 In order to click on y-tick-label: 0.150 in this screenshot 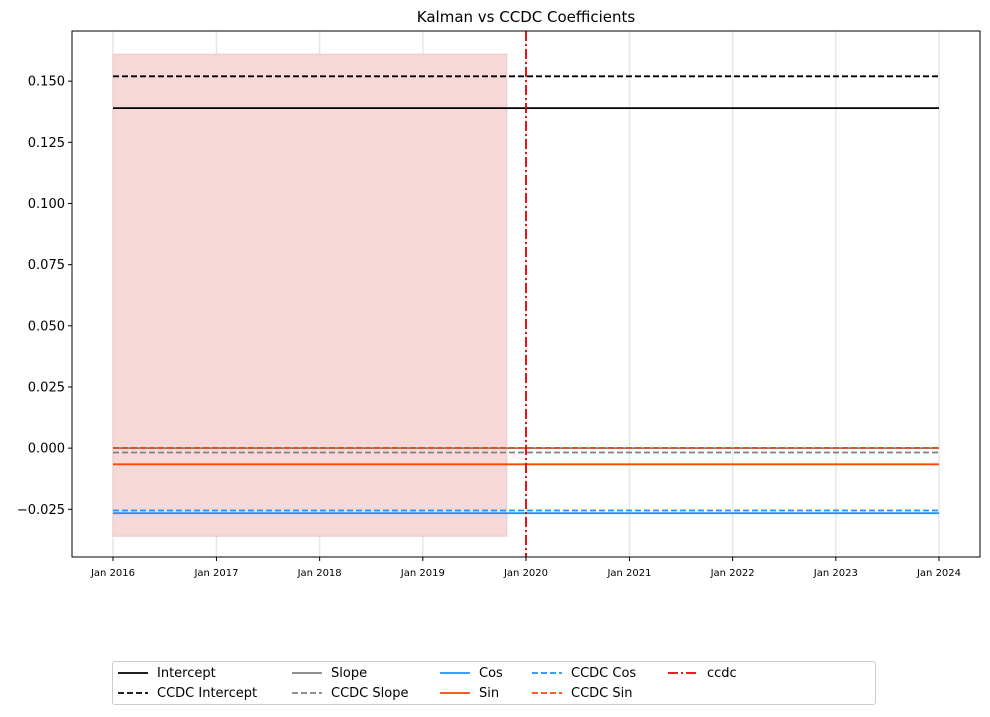, I will do `click(46, 82)`.